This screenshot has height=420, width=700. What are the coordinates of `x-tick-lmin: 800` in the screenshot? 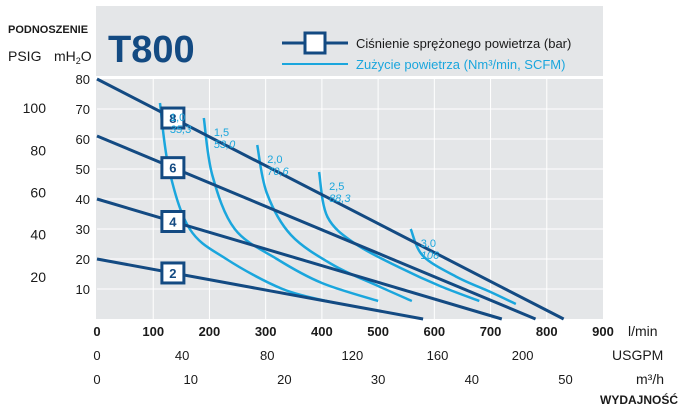 It's located at (547, 331).